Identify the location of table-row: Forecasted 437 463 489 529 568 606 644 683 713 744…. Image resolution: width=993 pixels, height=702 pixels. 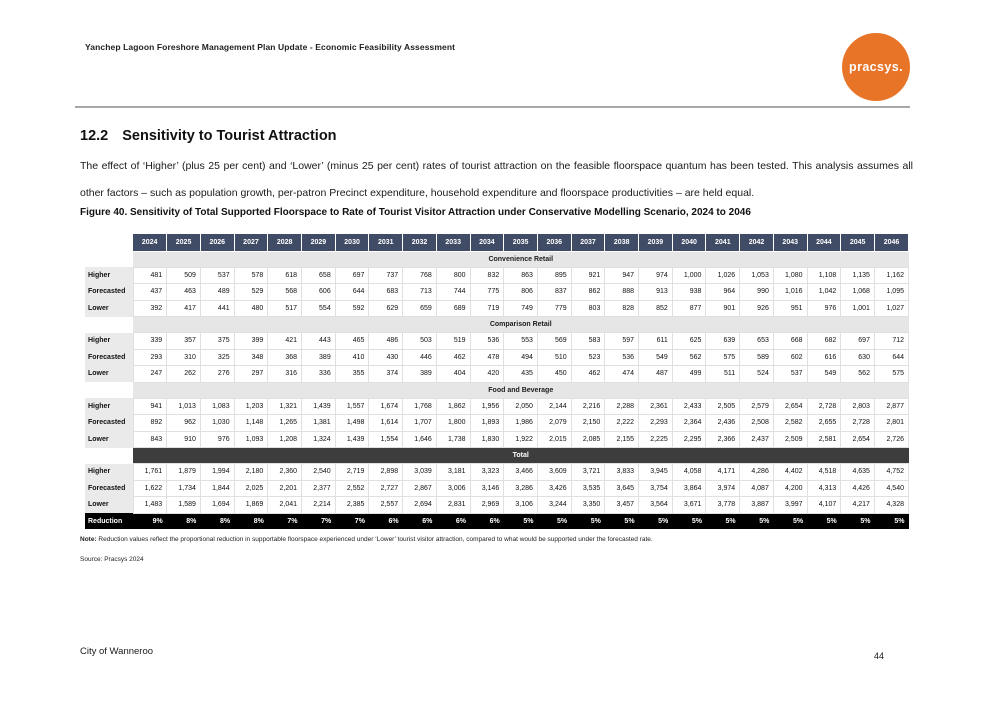
(497, 292).